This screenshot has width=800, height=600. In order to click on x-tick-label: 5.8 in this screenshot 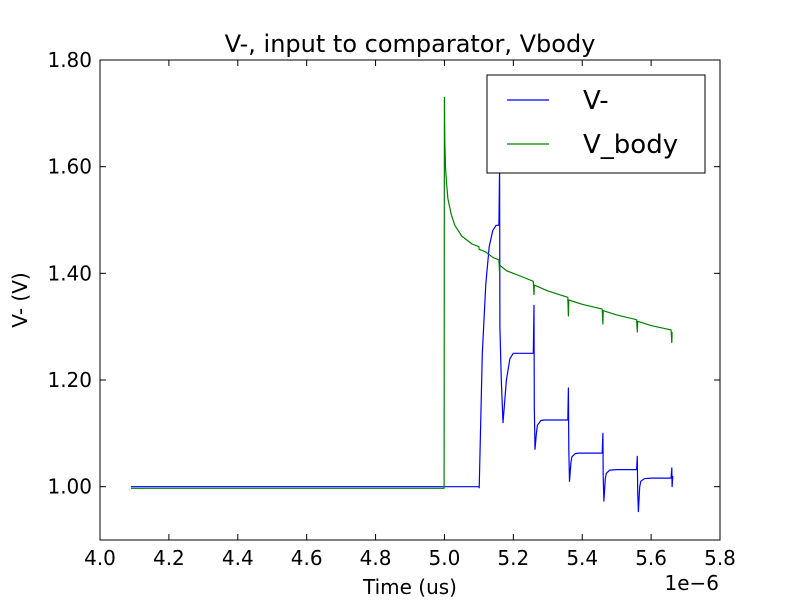, I will do `click(720, 558)`.